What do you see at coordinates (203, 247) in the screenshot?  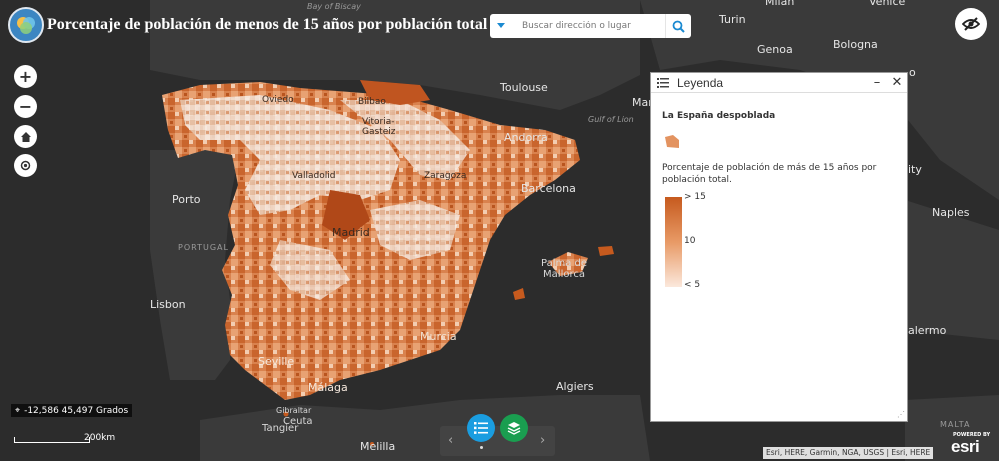 I see `label-portugal: PORTUGAL` at bounding box center [203, 247].